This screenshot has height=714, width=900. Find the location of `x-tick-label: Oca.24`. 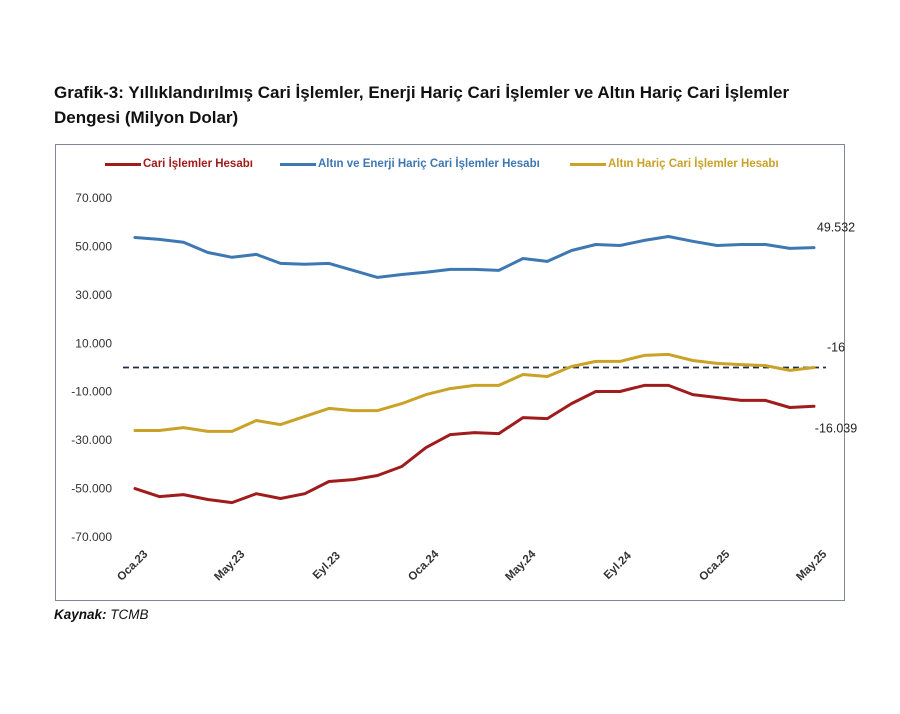

x-tick-label: Oca.24 is located at coordinates (424, 566).